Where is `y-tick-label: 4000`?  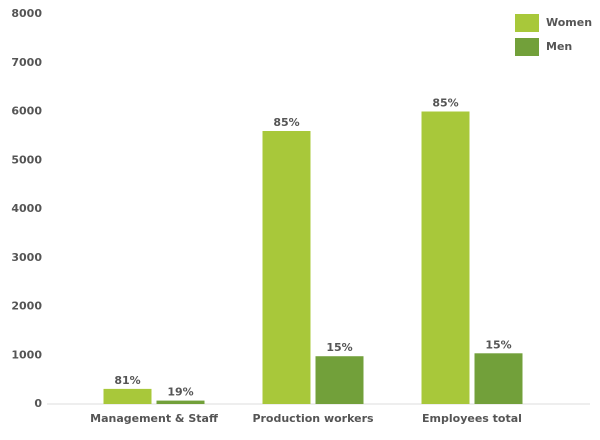 y-tick-label: 4000 is located at coordinates (26, 208).